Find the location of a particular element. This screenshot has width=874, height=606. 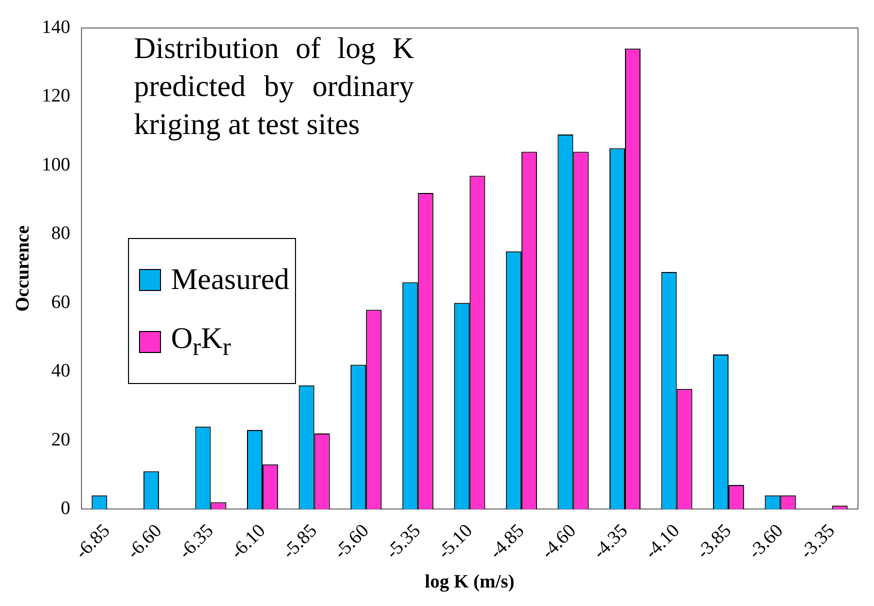

x-tick-label: -5.60 is located at coordinates (352, 542).